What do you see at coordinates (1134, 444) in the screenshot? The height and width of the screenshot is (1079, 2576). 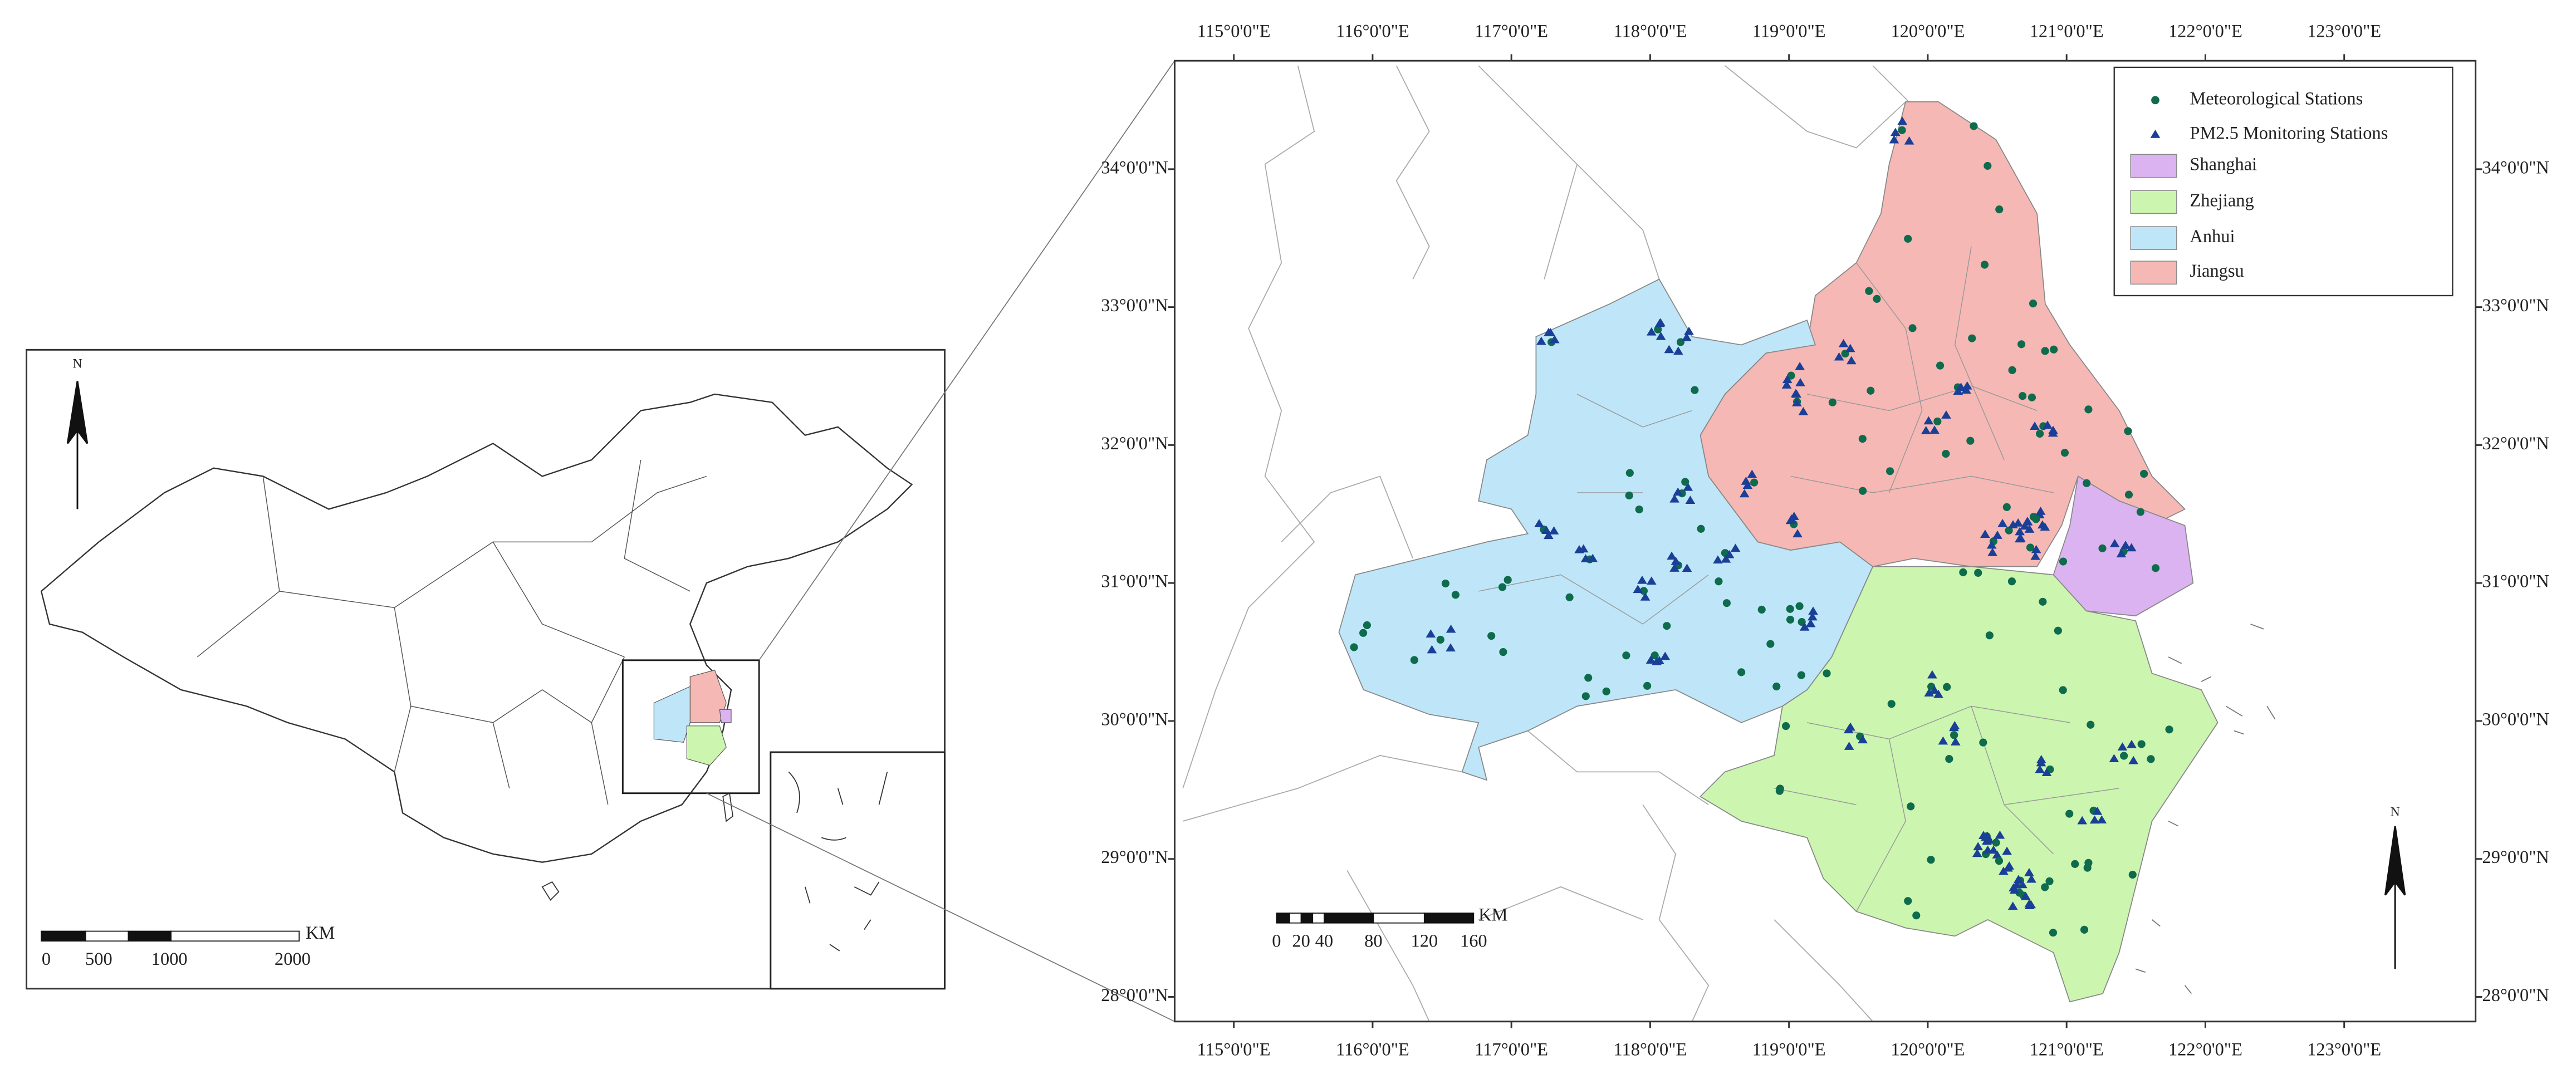 I see `latitude-label: 32°0'0"N` at bounding box center [1134, 444].